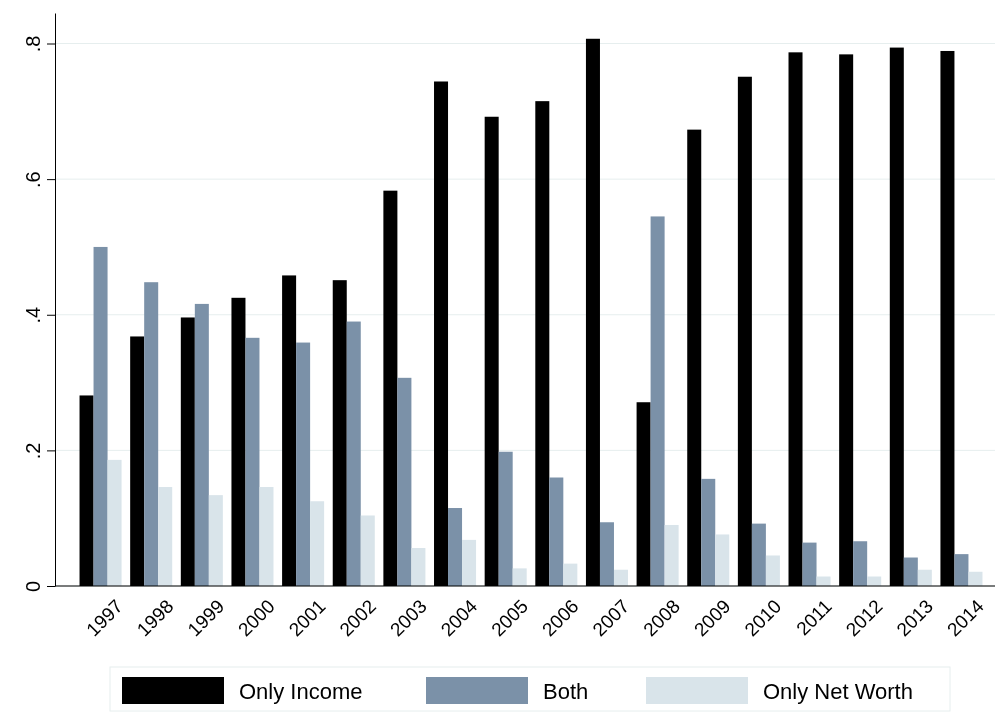  I want to click on y-tick-label: .6, so click(33, 179).